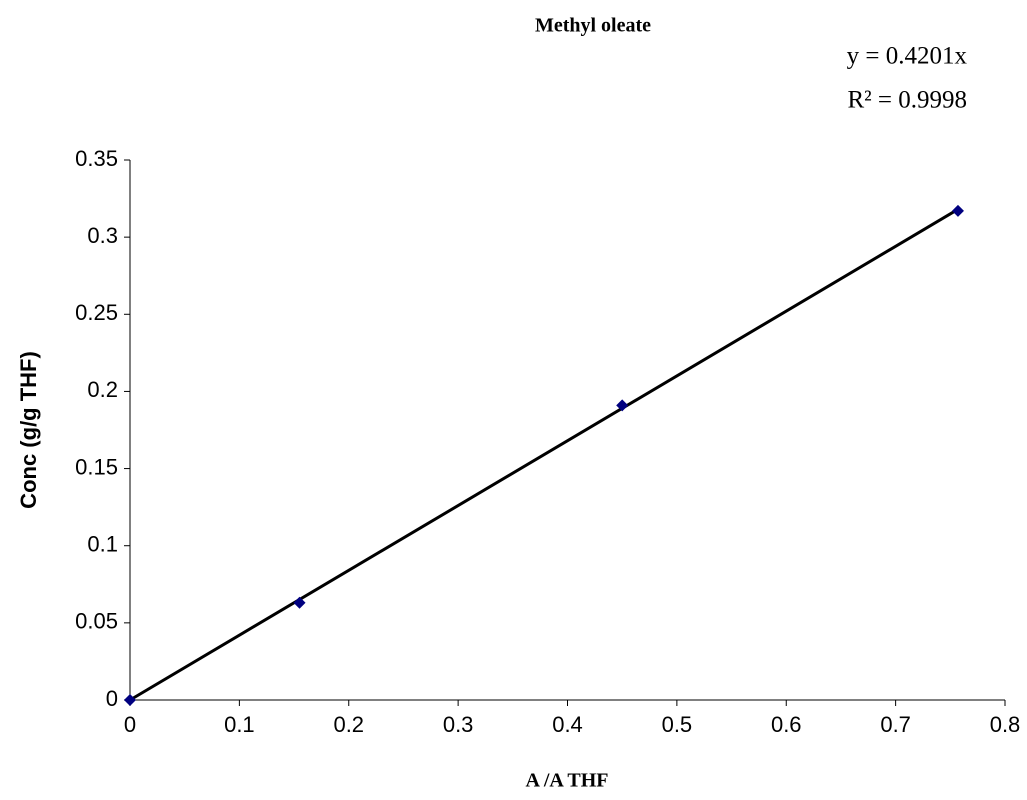 This screenshot has height=800, width=1027. Describe the element at coordinates (567, 724) in the screenshot. I see `x-tick-label: 0.4` at that location.